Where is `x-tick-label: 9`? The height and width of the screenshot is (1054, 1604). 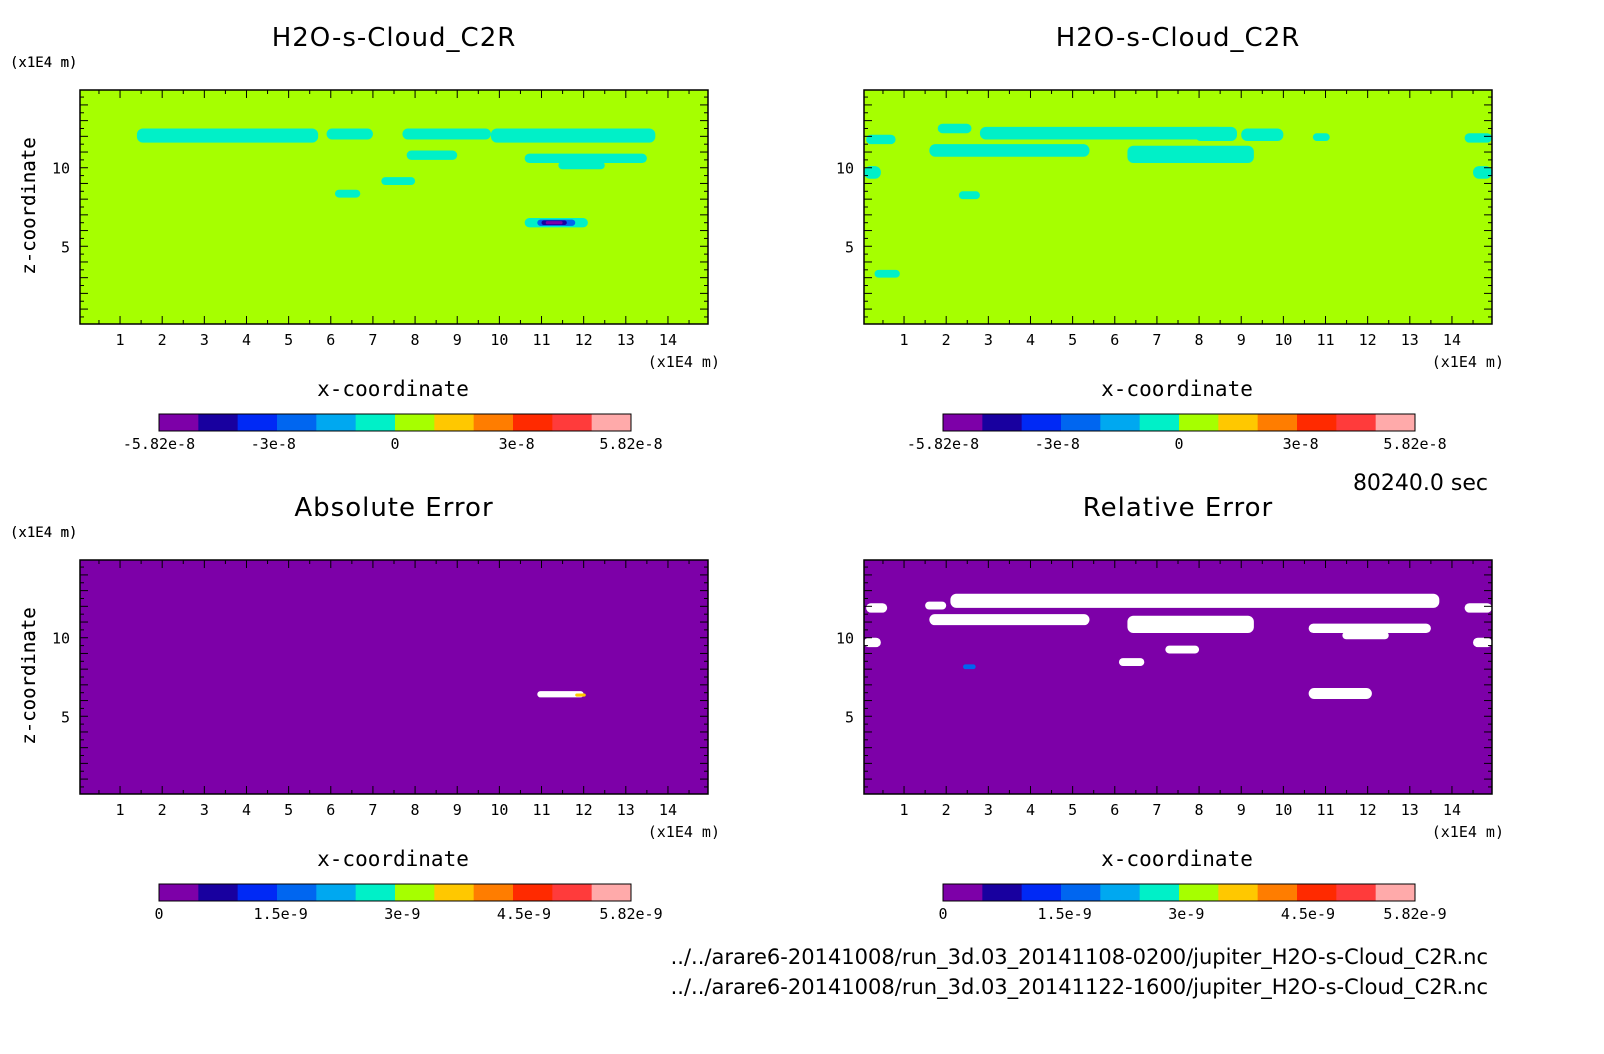 x-tick-label: 9 is located at coordinates (1241, 810).